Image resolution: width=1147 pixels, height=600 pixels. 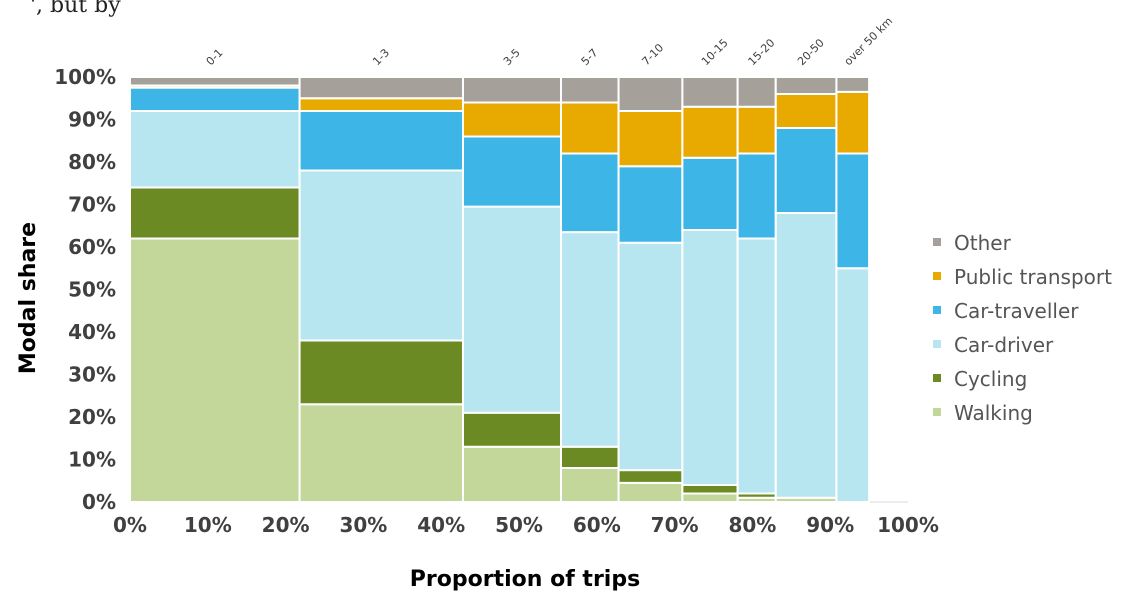 I want to click on x-tick-labels: 0% 10% 20% 30% 40% 50% 60% 70% 80% 90% 100%, so click(x=526, y=525).